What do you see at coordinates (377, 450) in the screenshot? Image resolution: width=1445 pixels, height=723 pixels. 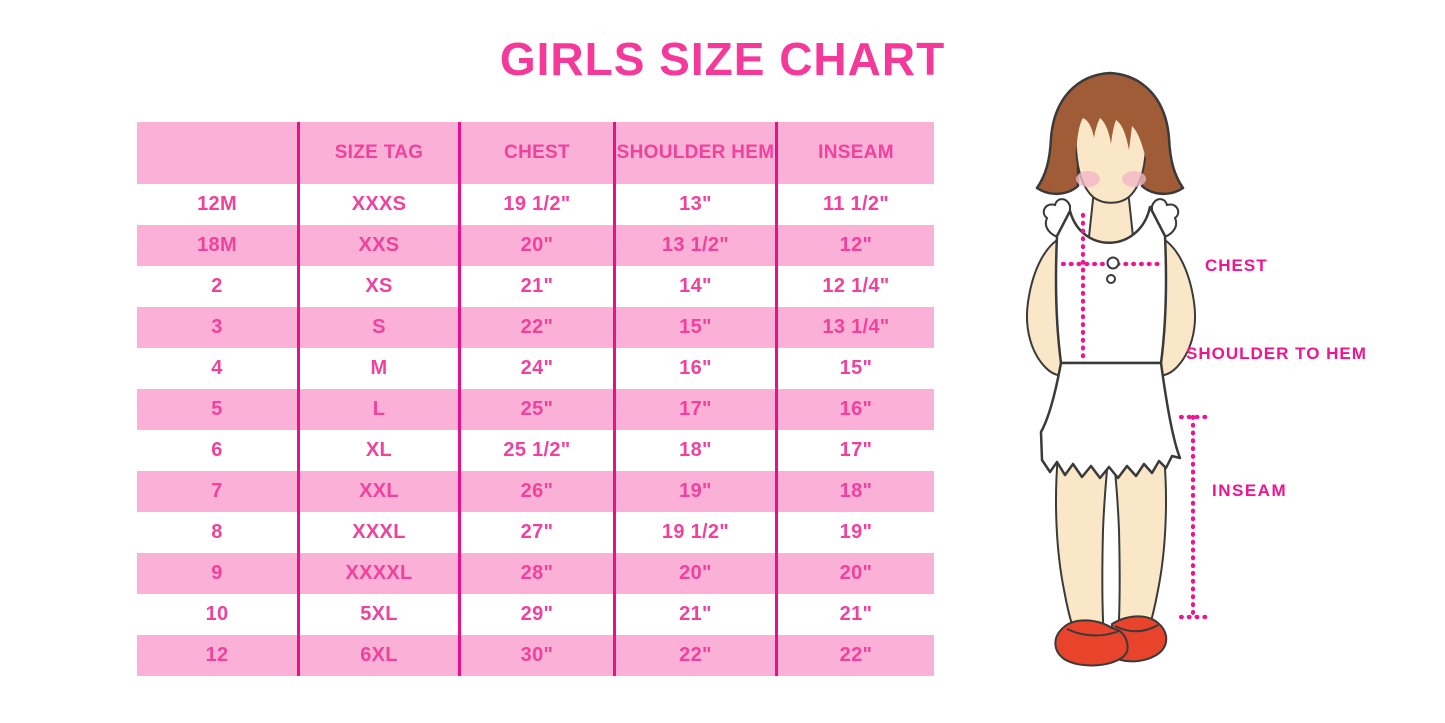 I see `table-cell: XL` at bounding box center [377, 450].